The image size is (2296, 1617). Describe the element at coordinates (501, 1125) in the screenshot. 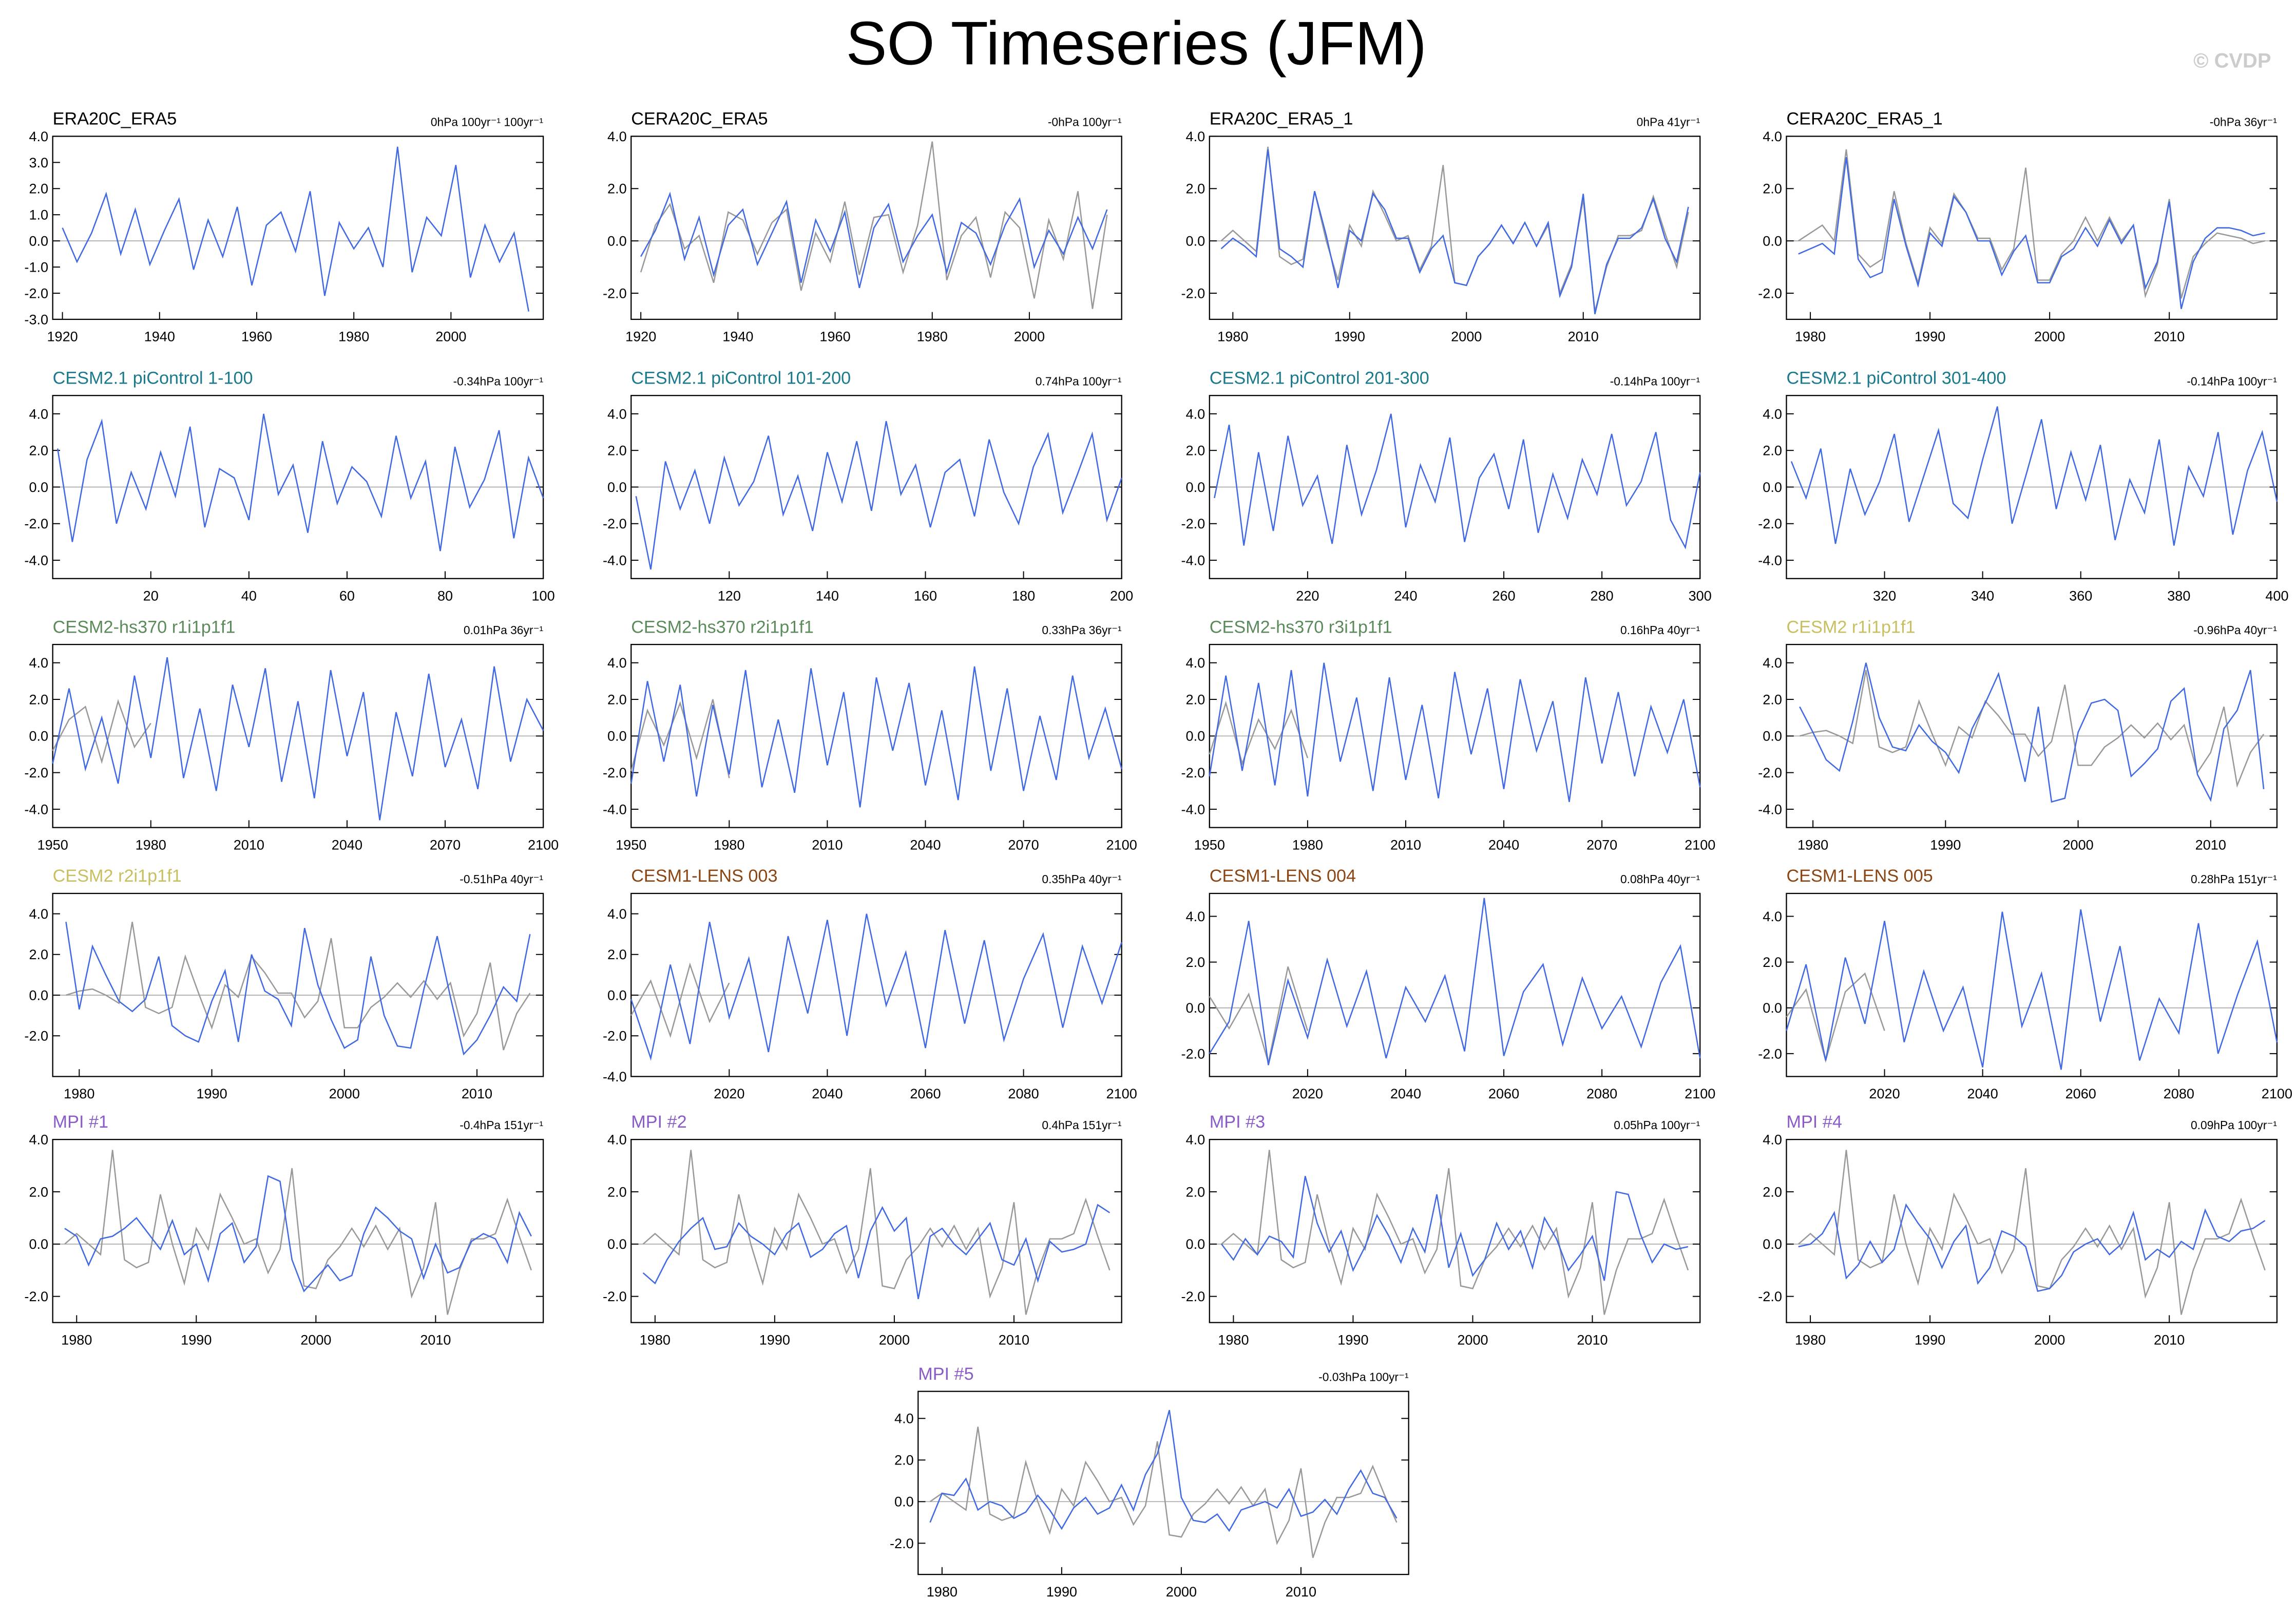

I see `panel-subtitle: -0.4hPa 151yr⁻¹` at that location.